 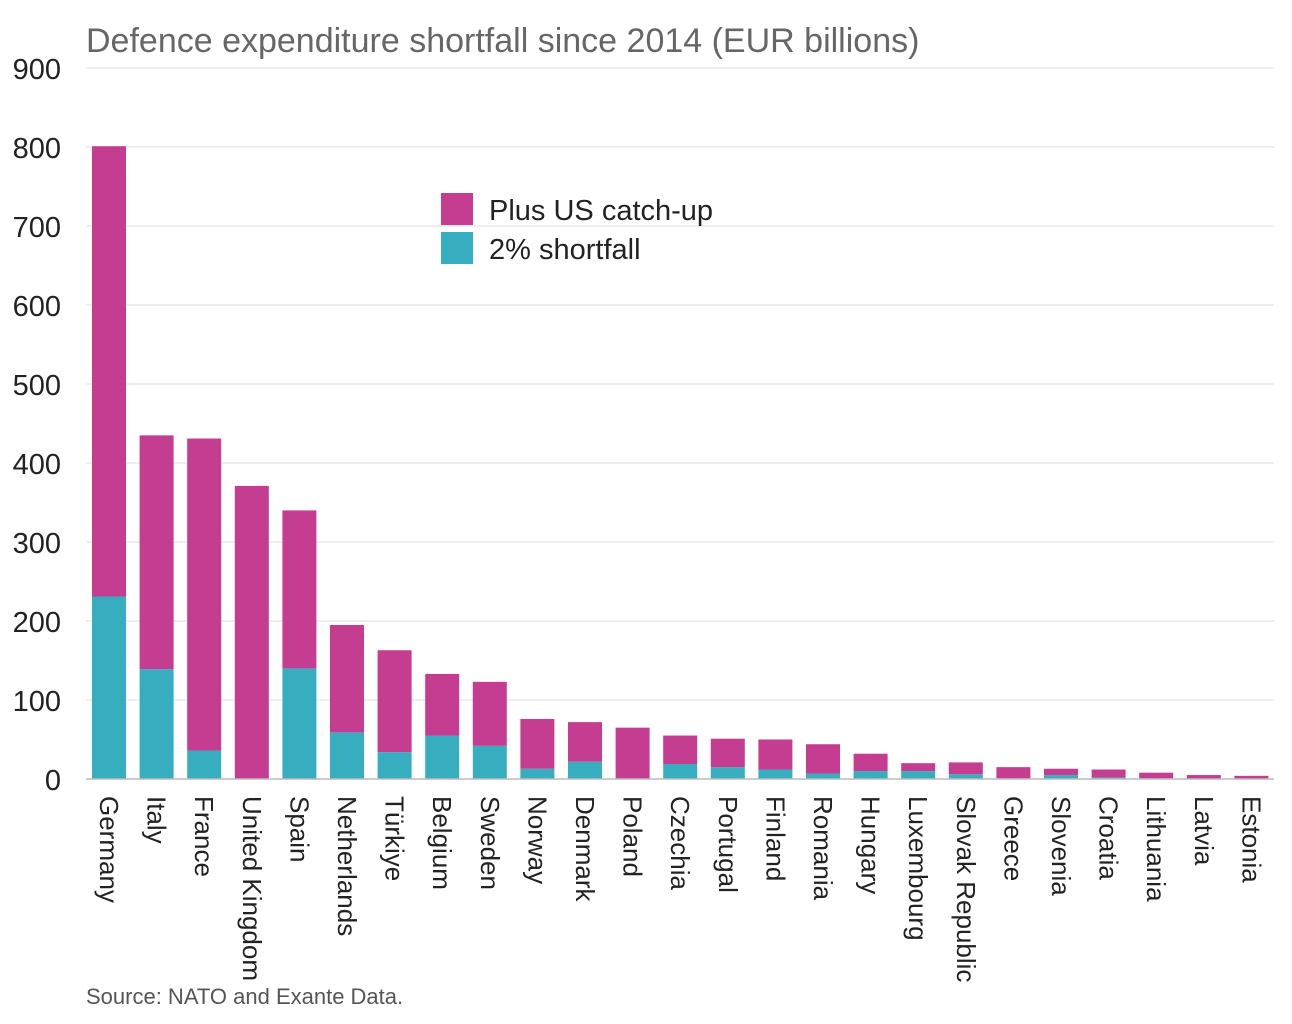 What do you see at coordinates (1061, 777) in the screenshot?
I see `bar-slovenia-2pct-shortfall` at bounding box center [1061, 777].